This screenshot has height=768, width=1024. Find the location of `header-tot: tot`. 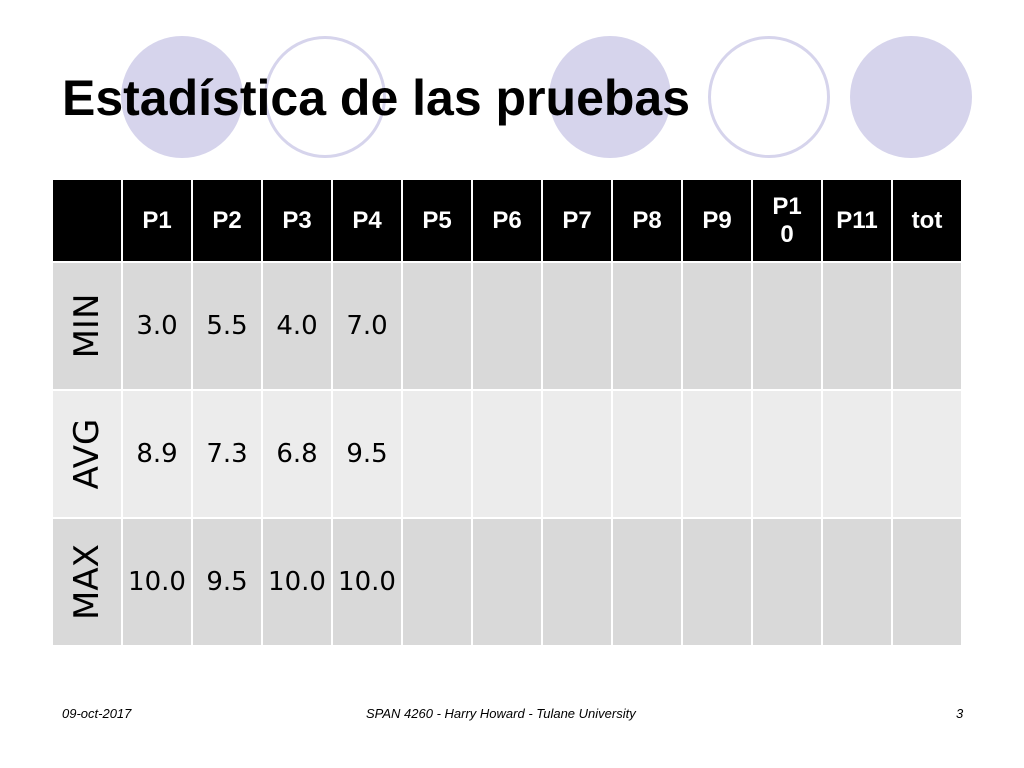

header-tot: tot is located at coordinates (927, 220).